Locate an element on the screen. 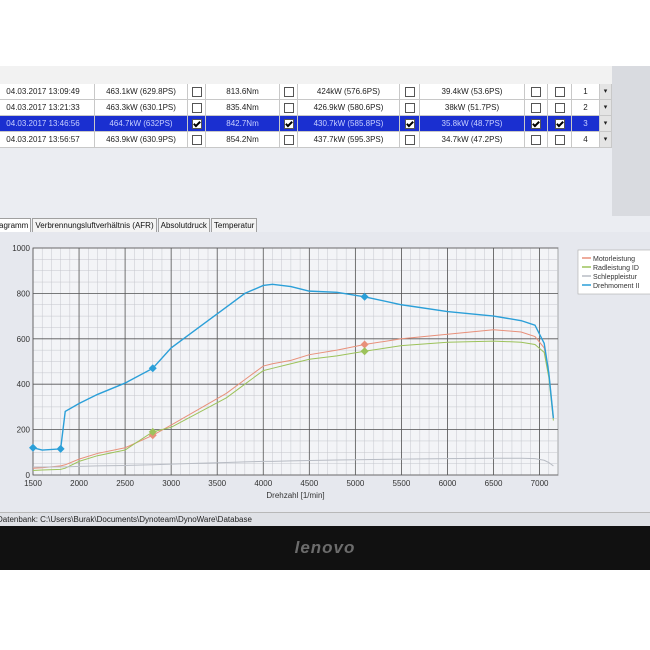 The height and width of the screenshot is (650, 650). x-tick-label: 5000 is located at coordinates (355, 483).